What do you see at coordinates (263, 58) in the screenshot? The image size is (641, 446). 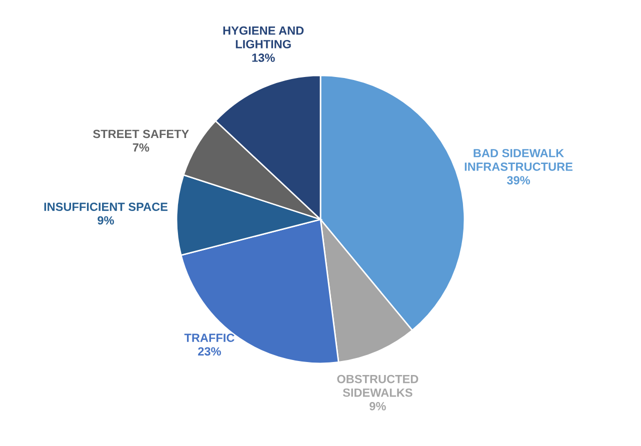 I see `data-label: 13%` at bounding box center [263, 58].